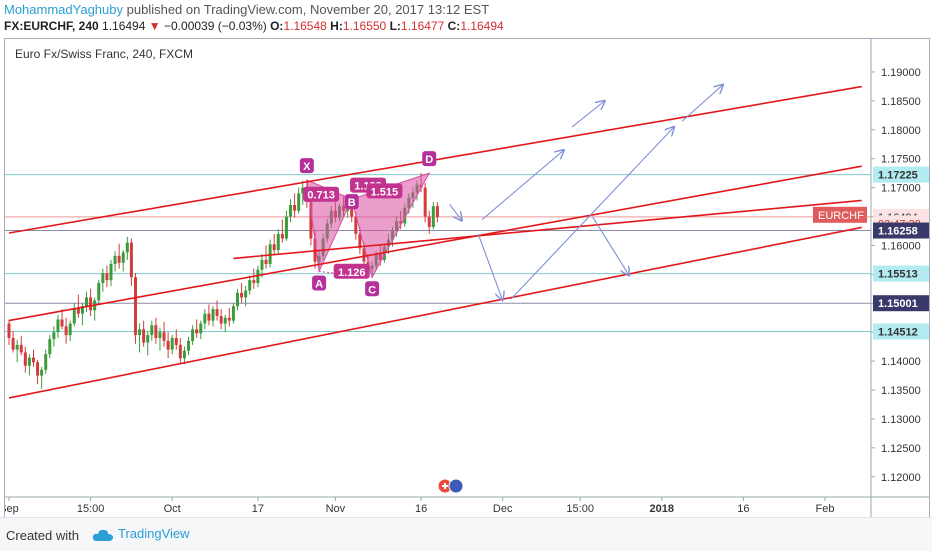  Describe the element at coordinates (421, 509) in the screenshot. I see `x-tick-label: 16` at that location.